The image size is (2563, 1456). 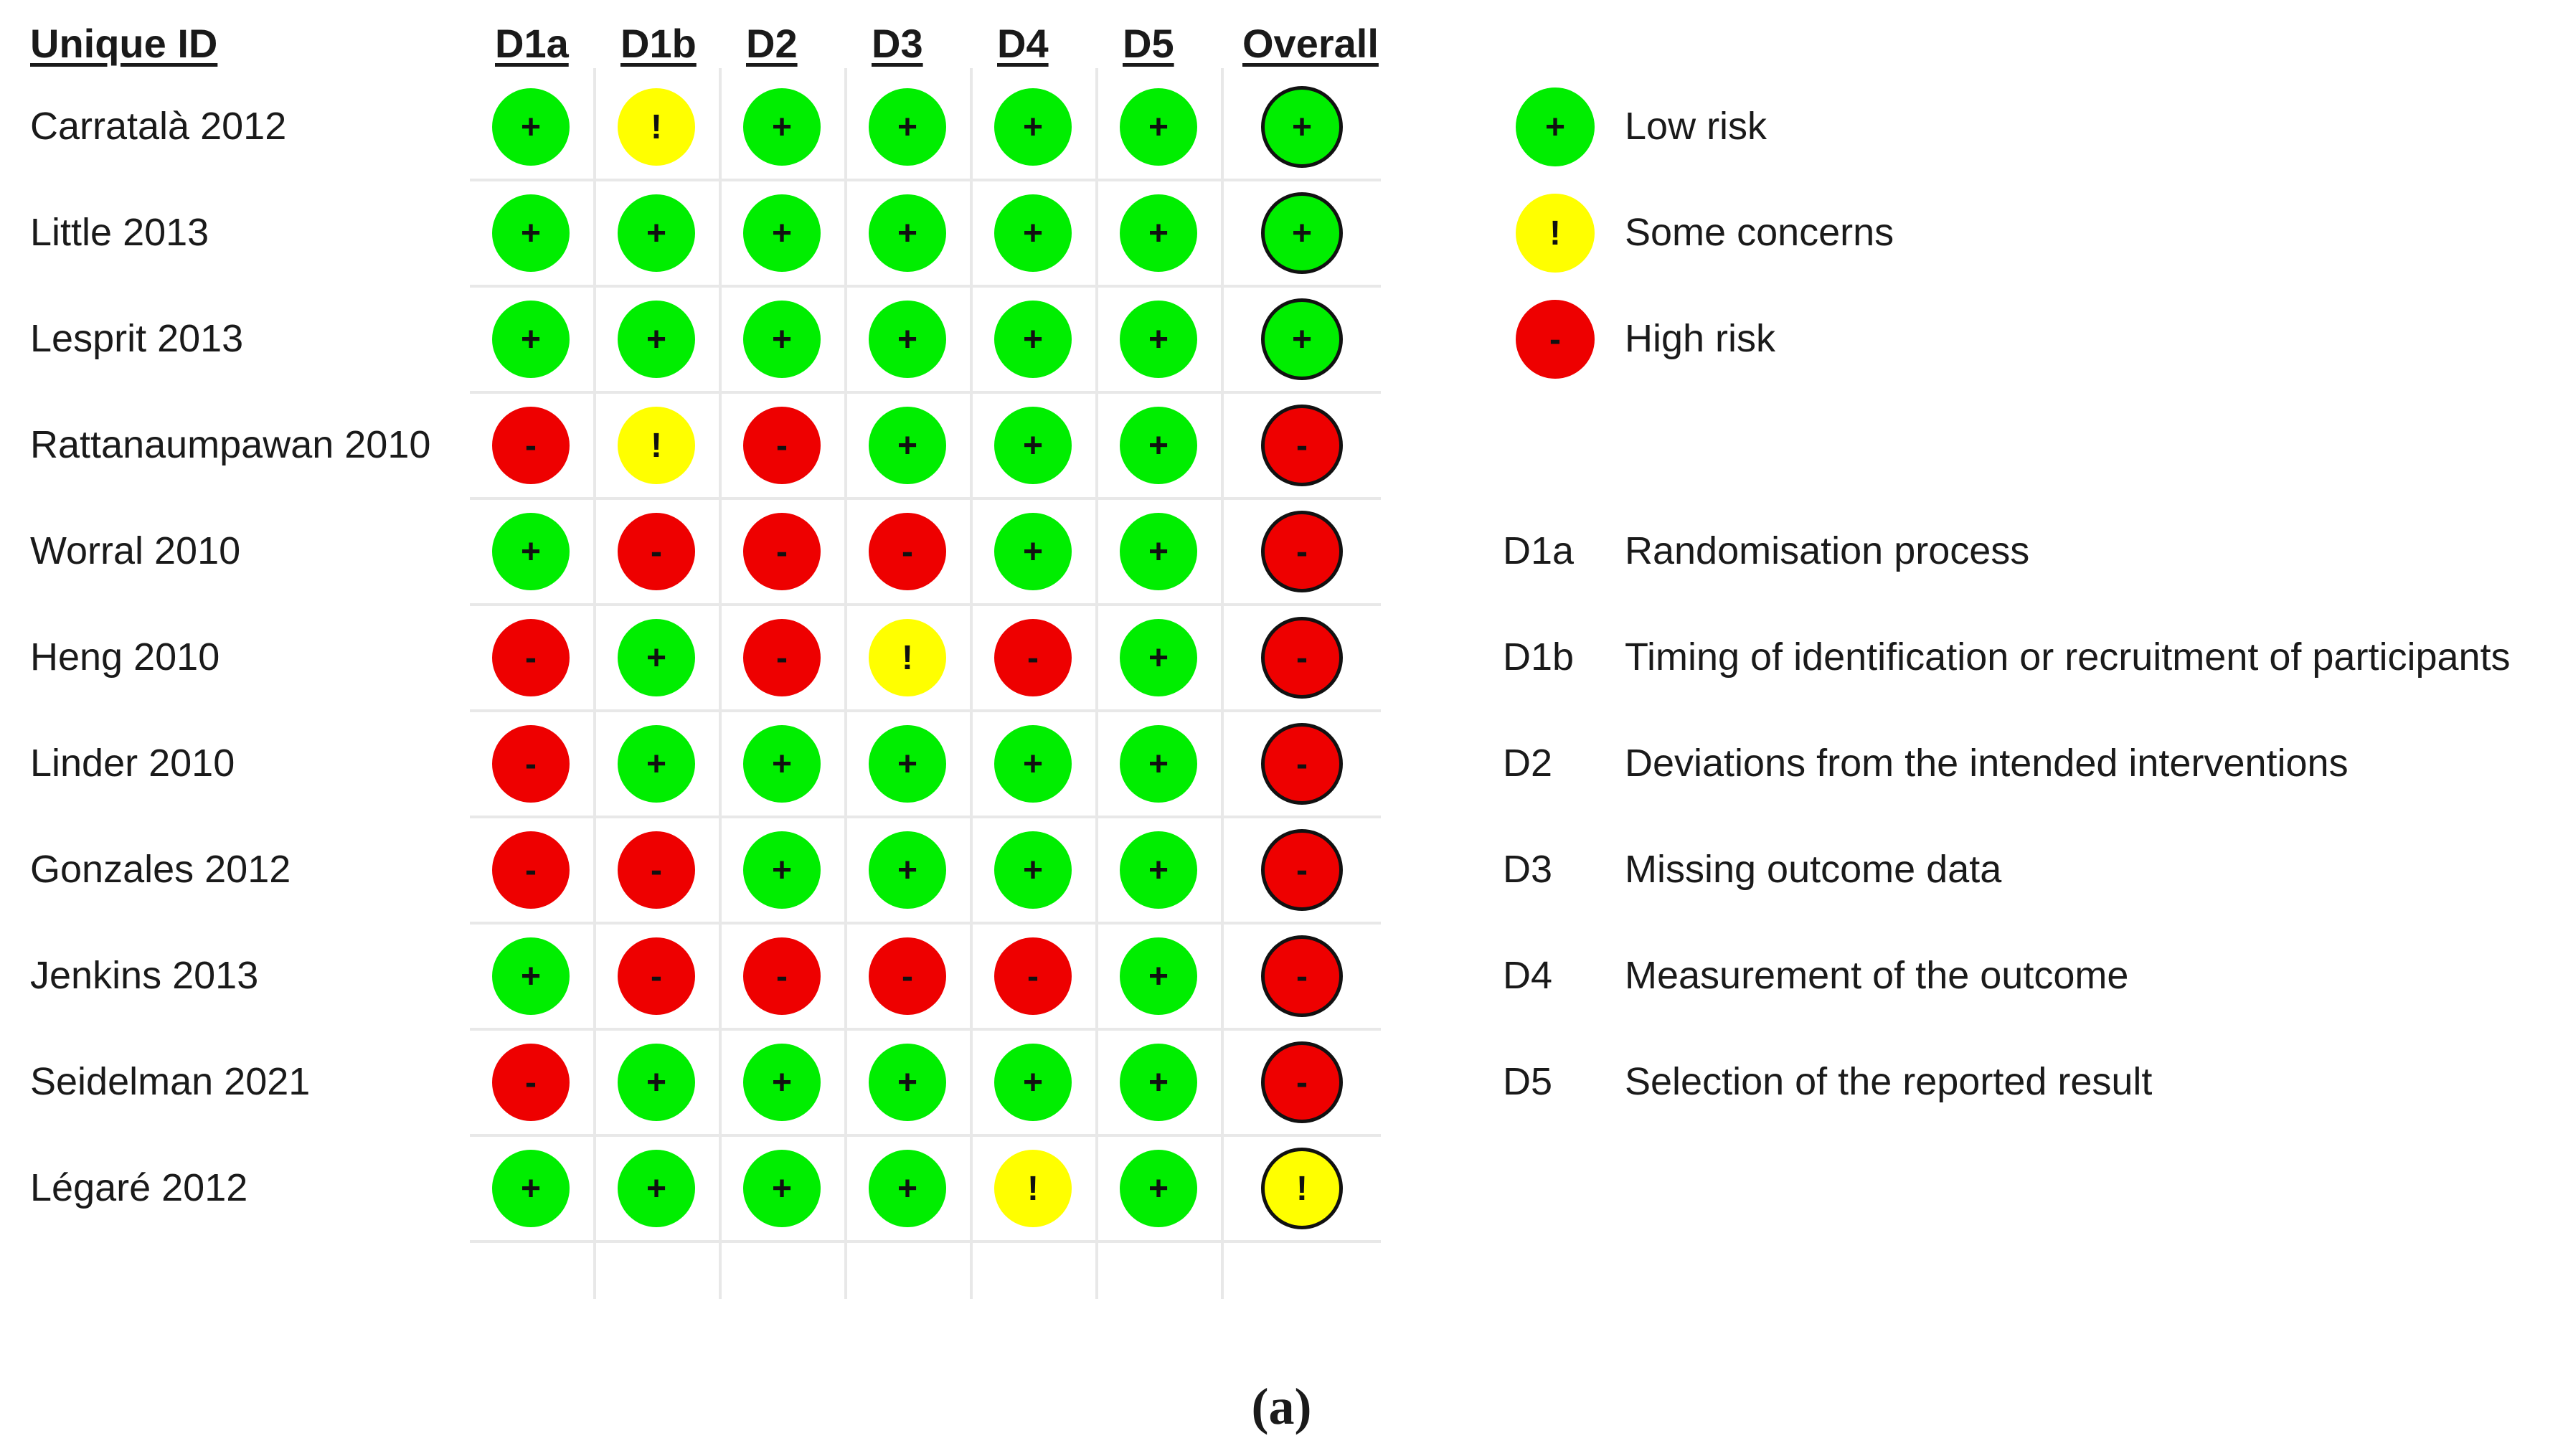 I want to click on figure-caption: (a), so click(x=1282, y=1407).